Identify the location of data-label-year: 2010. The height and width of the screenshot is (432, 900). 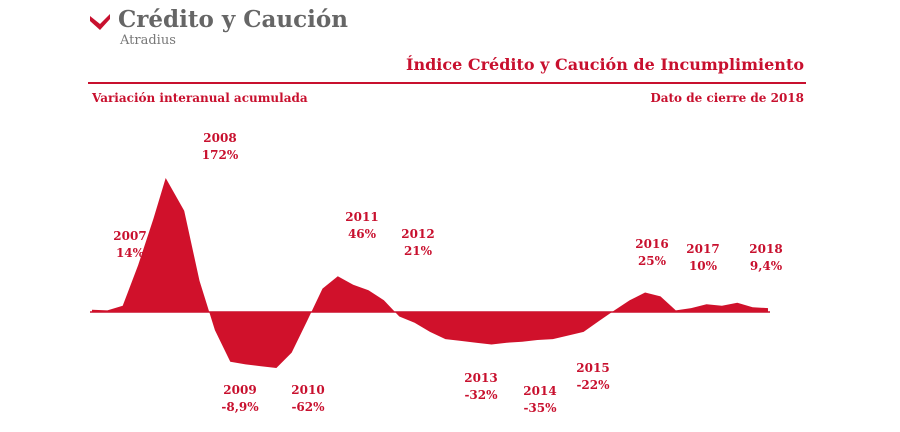
(308, 390).